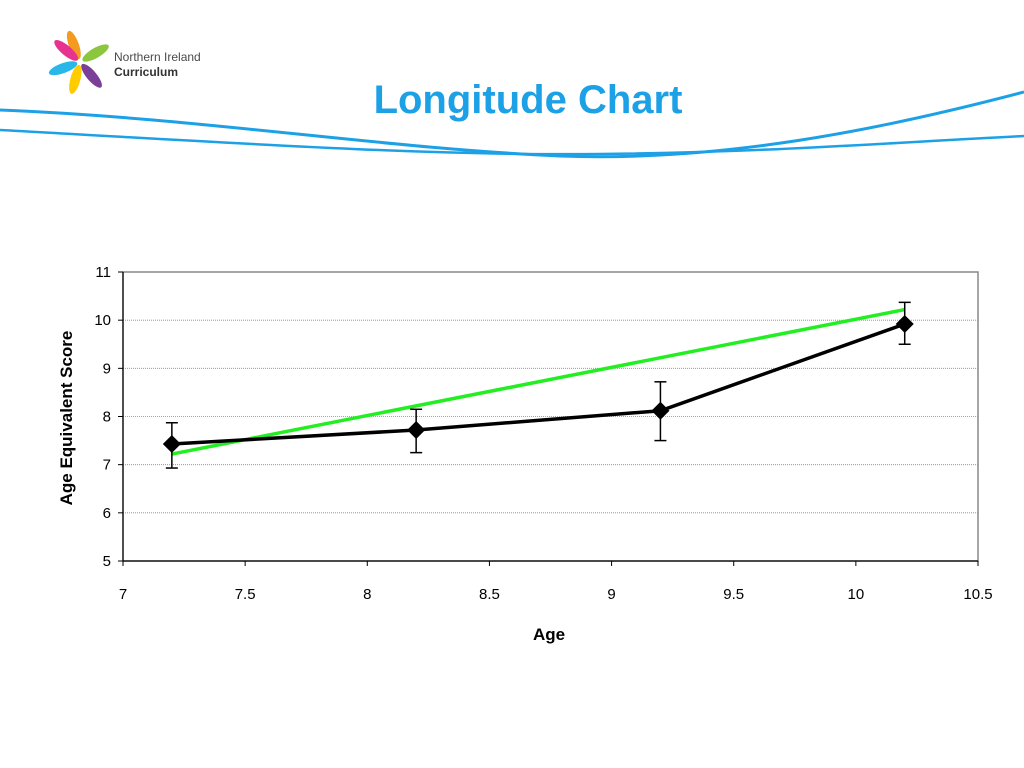 The image size is (1024, 768). What do you see at coordinates (733, 594) in the screenshot?
I see `x-tick-label: 9.5` at bounding box center [733, 594].